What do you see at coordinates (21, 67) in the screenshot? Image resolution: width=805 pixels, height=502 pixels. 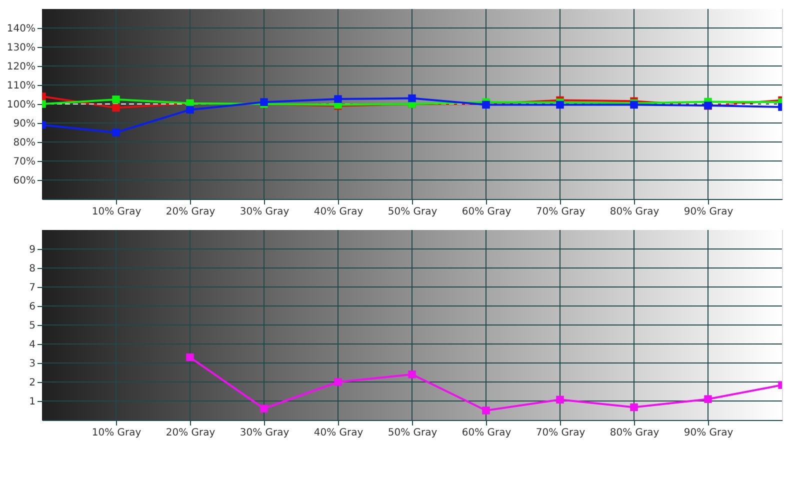 I see `y-tick-label: 120%` at bounding box center [21, 67].